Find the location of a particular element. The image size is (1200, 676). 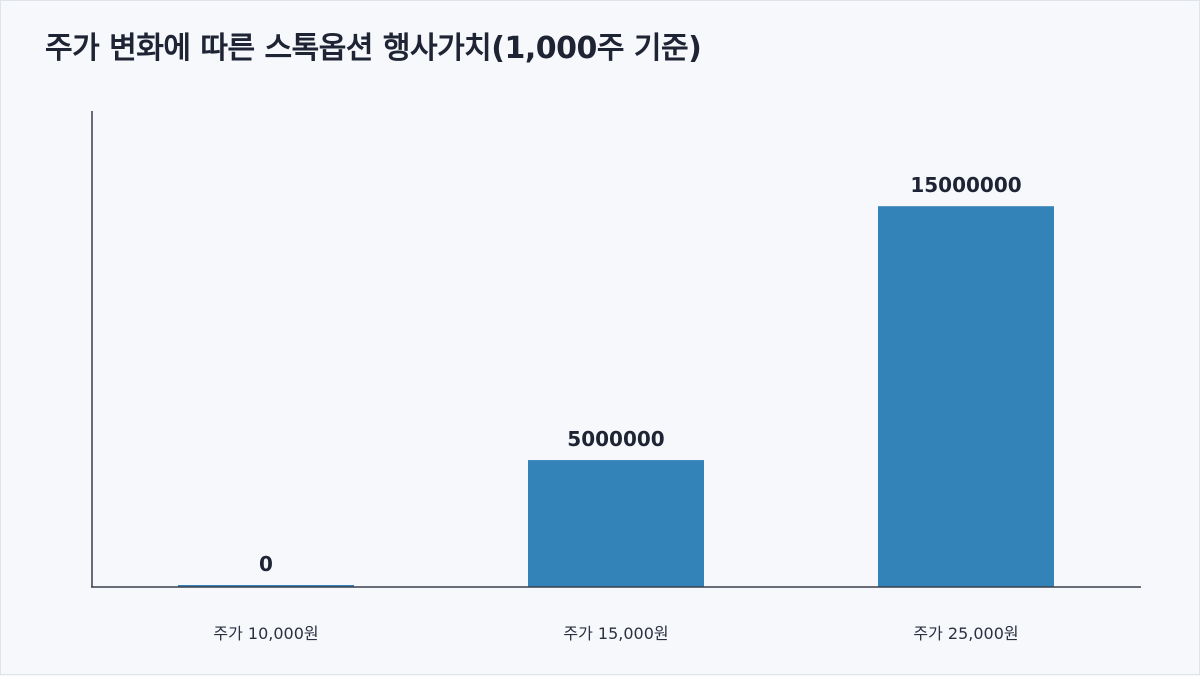

x-tick-label-3: 주가 25,000원 is located at coordinates (965, 633).